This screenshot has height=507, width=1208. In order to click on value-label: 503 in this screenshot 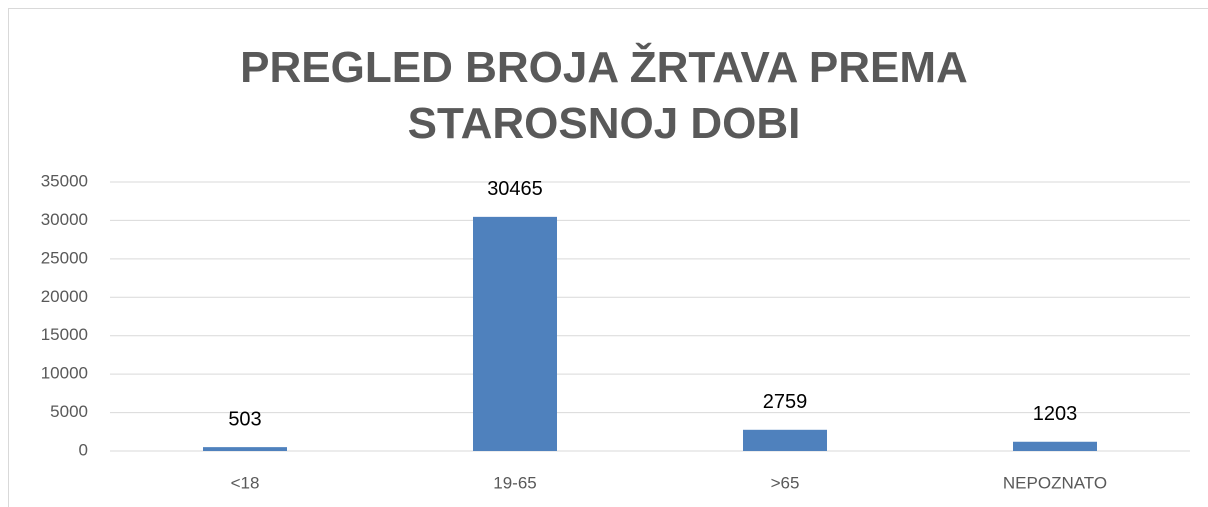, I will do `click(244, 419)`.